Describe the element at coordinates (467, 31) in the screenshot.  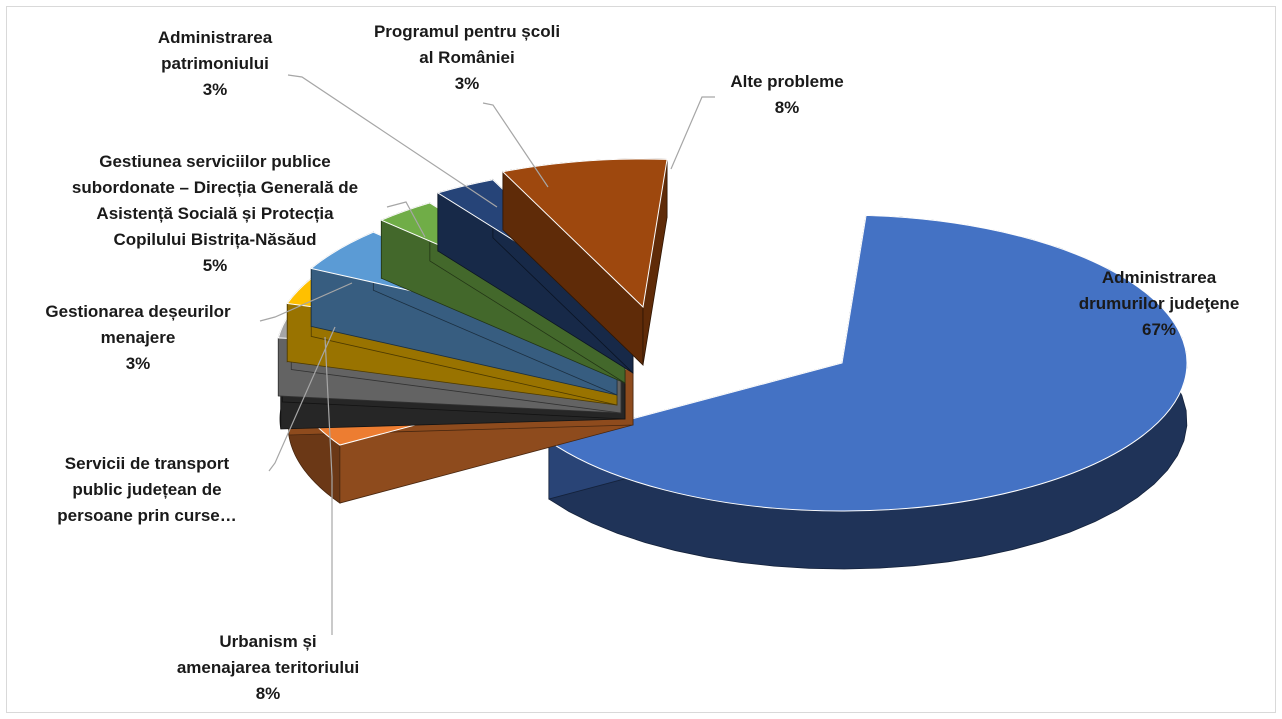
I see `slice-label: Programul pentru școli` at that location.